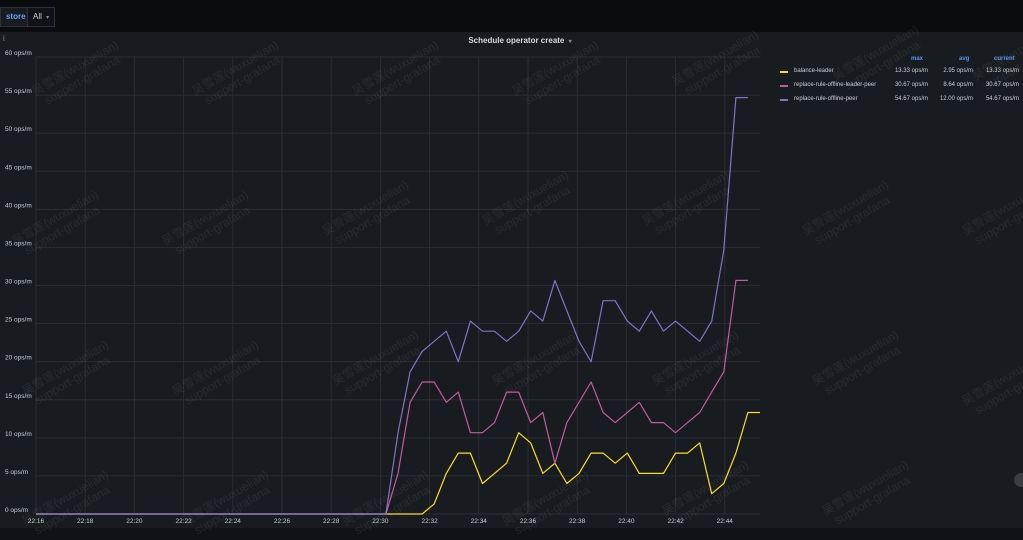  What do you see at coordinates (85, 521) in the screenshot?
I see `x-tick-label: 22:18` at bounding box center [85, 521].